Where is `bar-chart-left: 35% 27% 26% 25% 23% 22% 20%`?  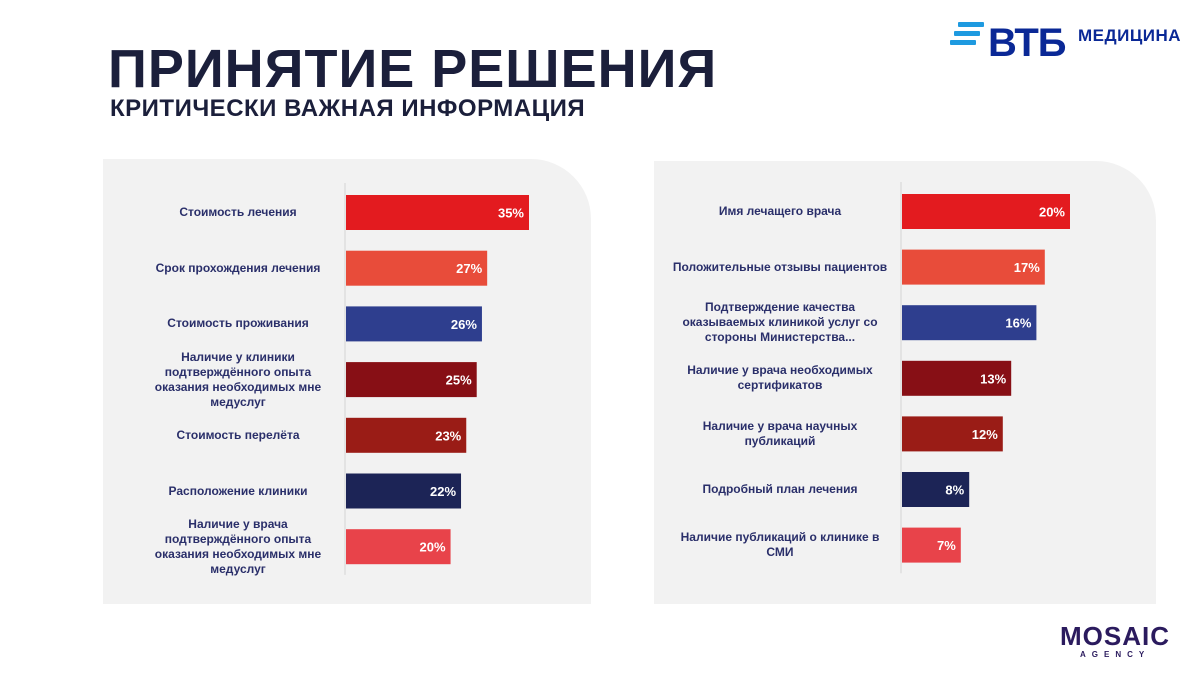 bar-chart-left: 35% 27% 26% 25% 23% 22% 20% is located at coordinates (436, 379).